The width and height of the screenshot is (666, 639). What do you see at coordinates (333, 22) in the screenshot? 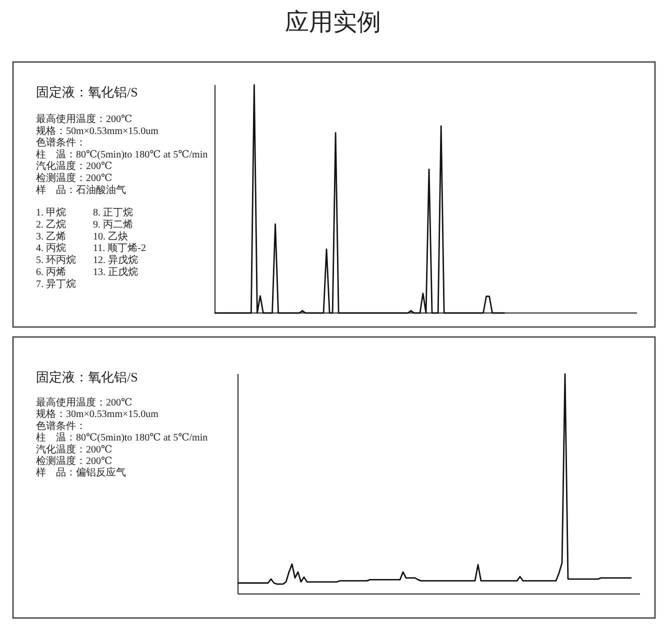
I see `chart-title: 应用实例` at bounding box center [333, 22].